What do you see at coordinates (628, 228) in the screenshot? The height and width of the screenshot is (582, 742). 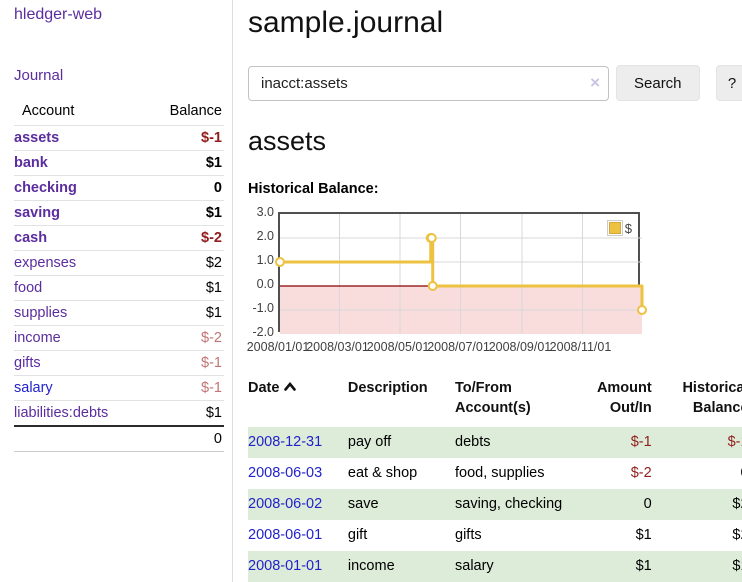 I see `legend-label: $` at bounding box center [628, 228].